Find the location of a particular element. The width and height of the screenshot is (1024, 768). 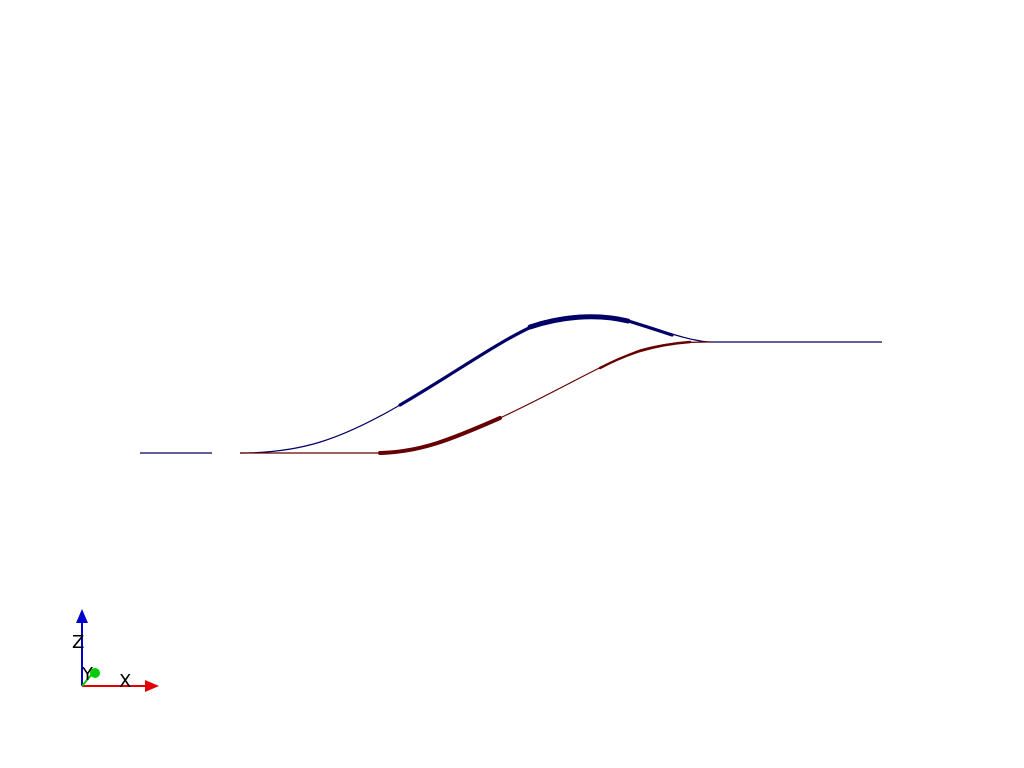

orientation-widget: Z Y X is located at coordinates (115, 650).